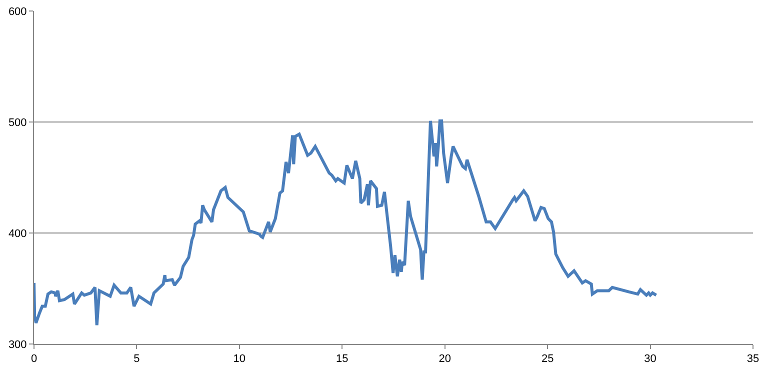  Describe the element at coordinates (17, 122) in the screenshot. I see `y-tick-label: 500` at that location.